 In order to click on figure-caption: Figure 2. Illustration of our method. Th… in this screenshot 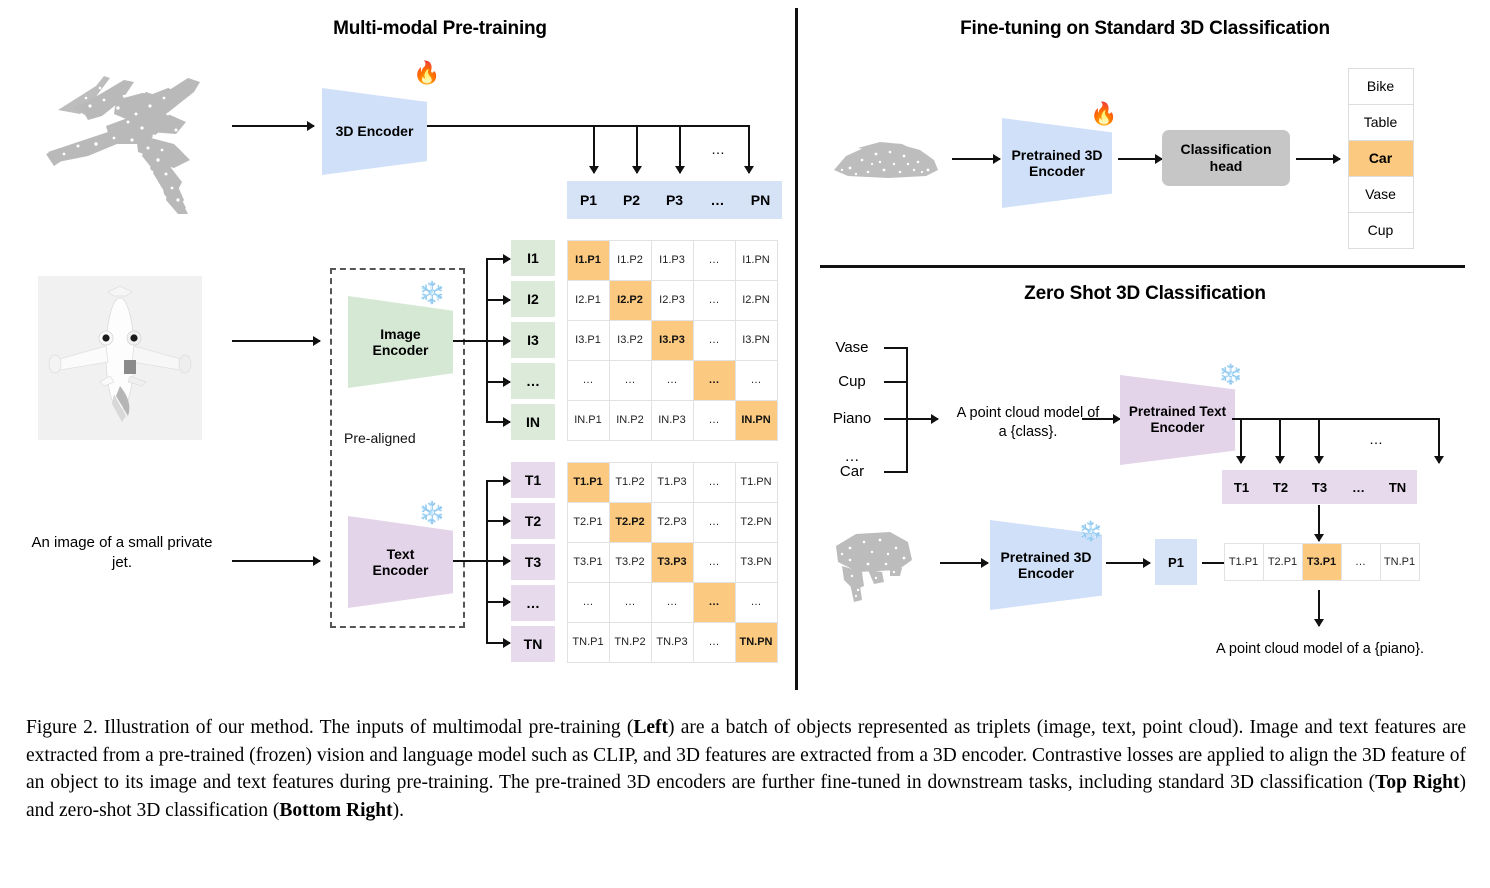, I will do `click(746, 769)`.